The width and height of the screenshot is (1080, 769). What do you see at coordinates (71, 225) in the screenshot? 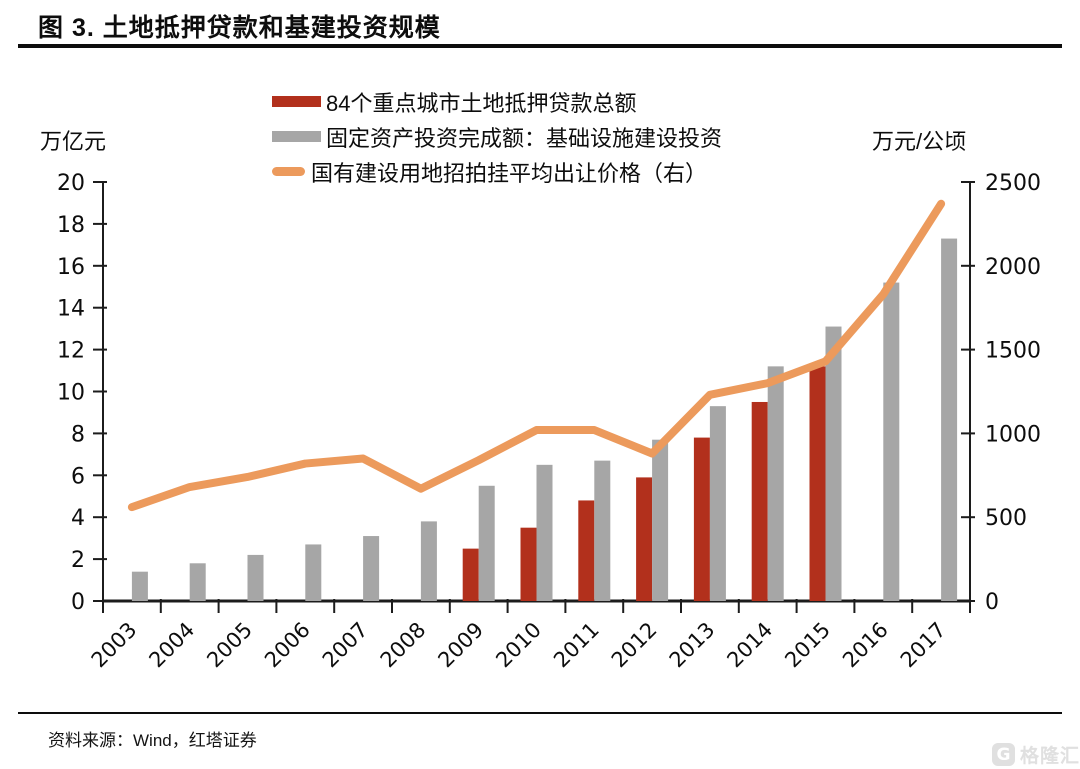
I see `left-tick-label: 18` at bounding box center [71, 225].